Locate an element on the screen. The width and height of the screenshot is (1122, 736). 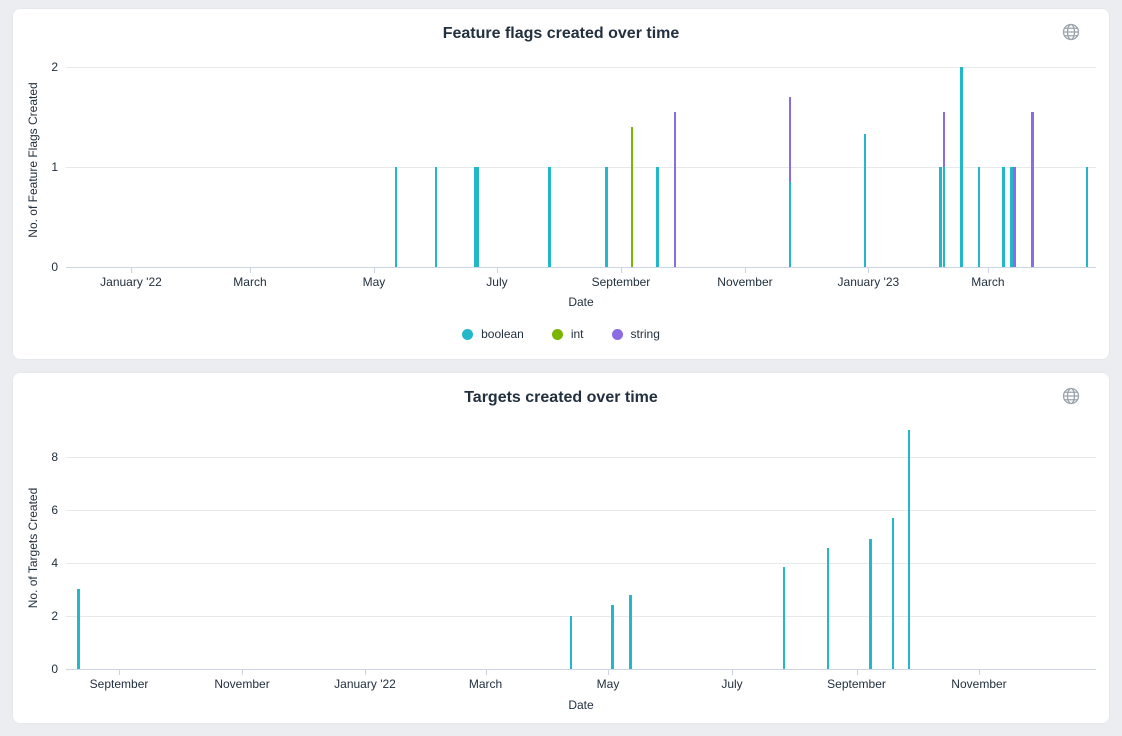
bar-int is located at coordinates (632, 197).